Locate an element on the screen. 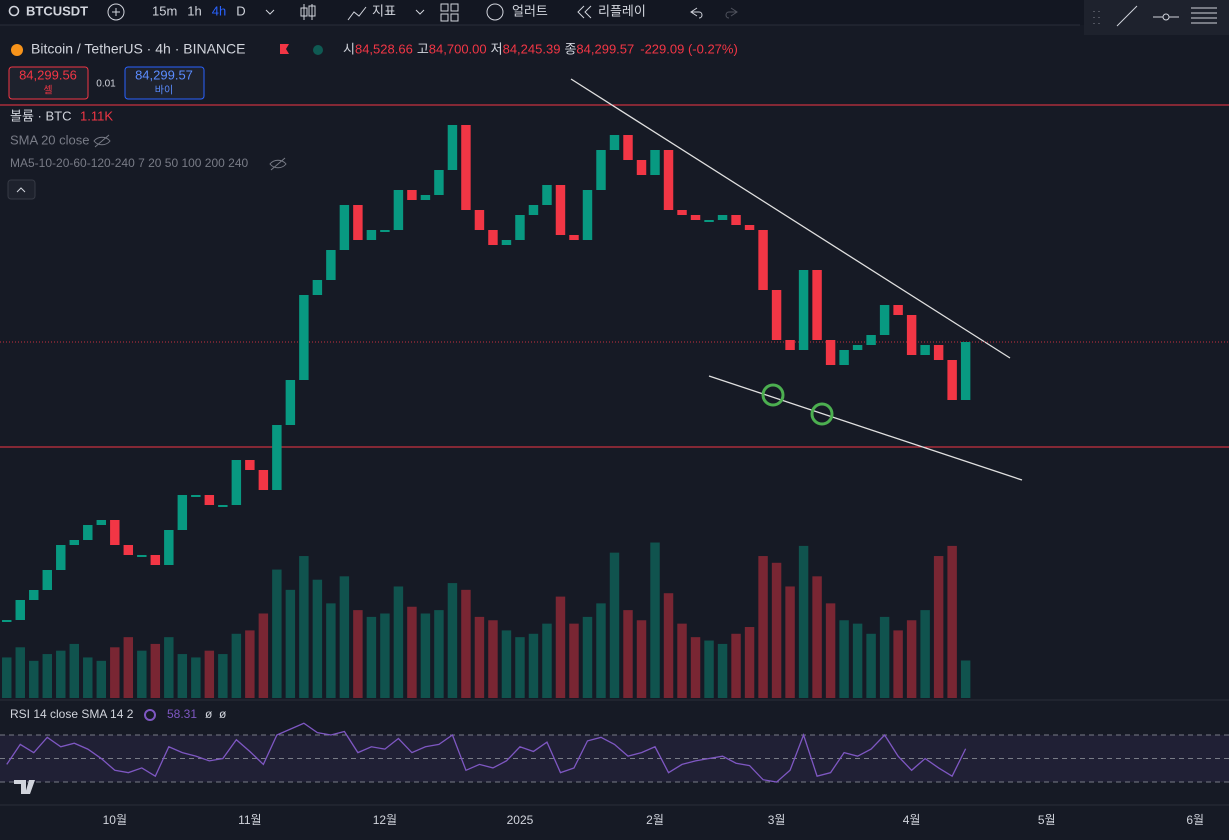 This screenshot has height=840, width=1229. alert-icon is located at coordinates (495, 12).